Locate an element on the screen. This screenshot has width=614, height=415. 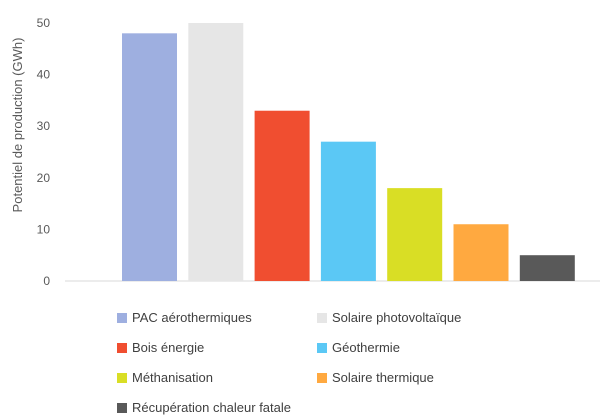
legend-item: Récupération chaleur fatale is located at coordinates (204, 407).